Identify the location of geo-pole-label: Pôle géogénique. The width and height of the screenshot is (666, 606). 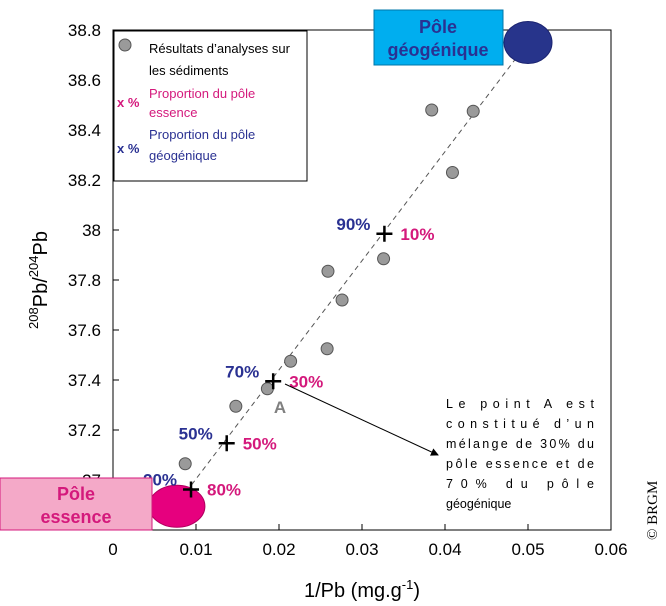
(438, 37).